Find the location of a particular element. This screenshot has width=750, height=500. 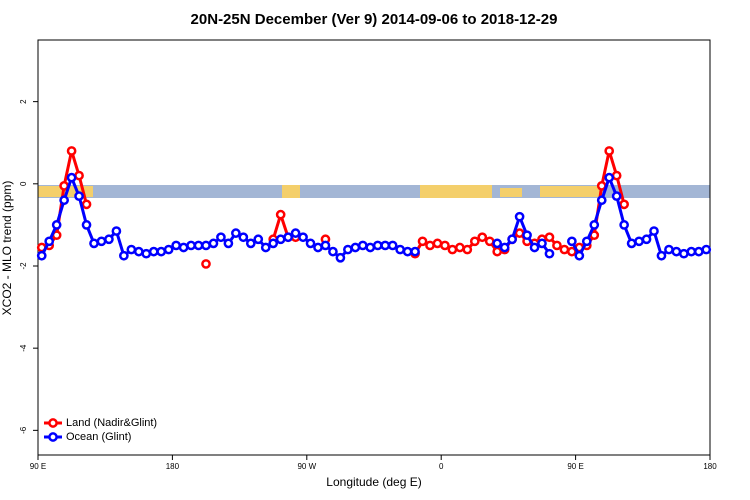

y-axis-label: XCO2 - MLO trend (ppm) is located at coordinates (7, 248).